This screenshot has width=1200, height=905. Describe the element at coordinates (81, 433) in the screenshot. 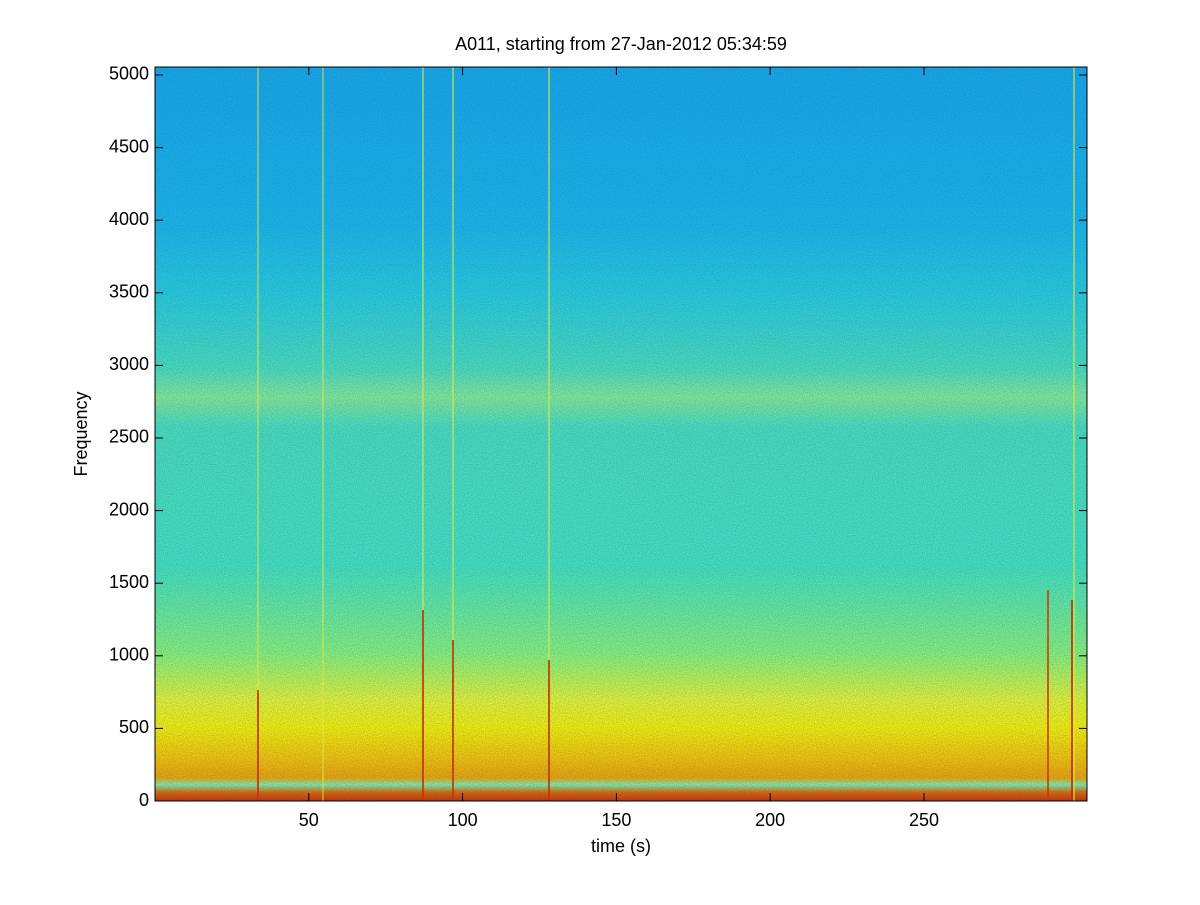

I see `y-axis-label: Frequency` at that location.